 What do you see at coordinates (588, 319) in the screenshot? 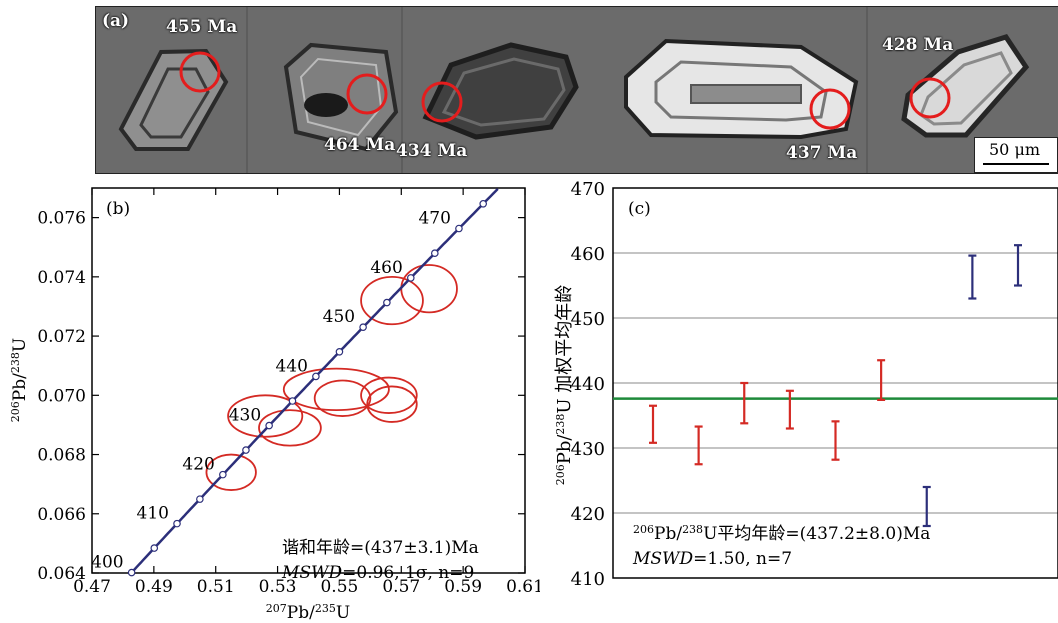
I see `y-tick-label: 450` at bounding box center [588, 319].